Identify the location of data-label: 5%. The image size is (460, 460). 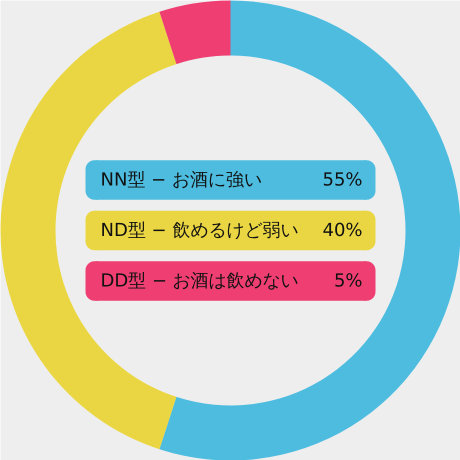
(348, 281).